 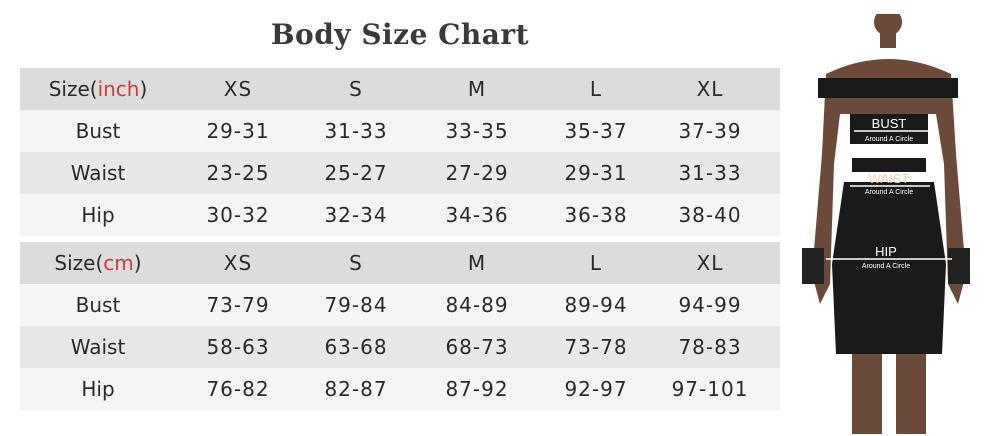 What do you see at coordinates (886, 266) in the screenshot?
I see `hip-note: Around A Circle` at bounding box center [886, 266].